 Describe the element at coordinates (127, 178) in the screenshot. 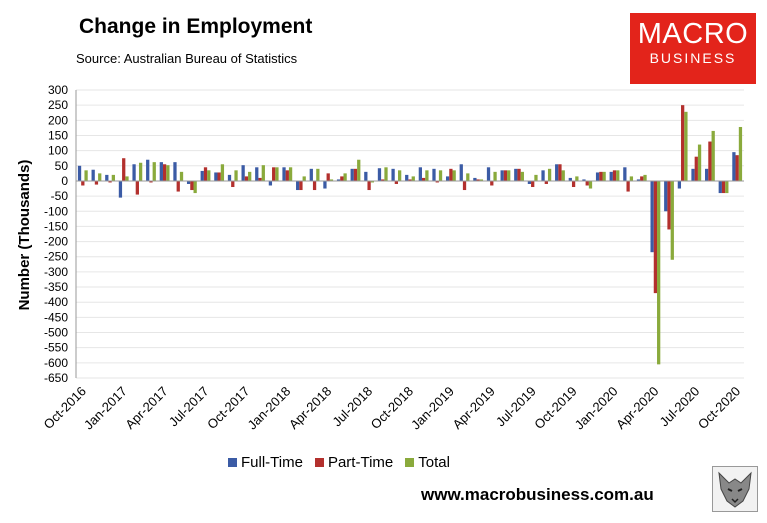

I see `bar-total-jan-2017` at that location.